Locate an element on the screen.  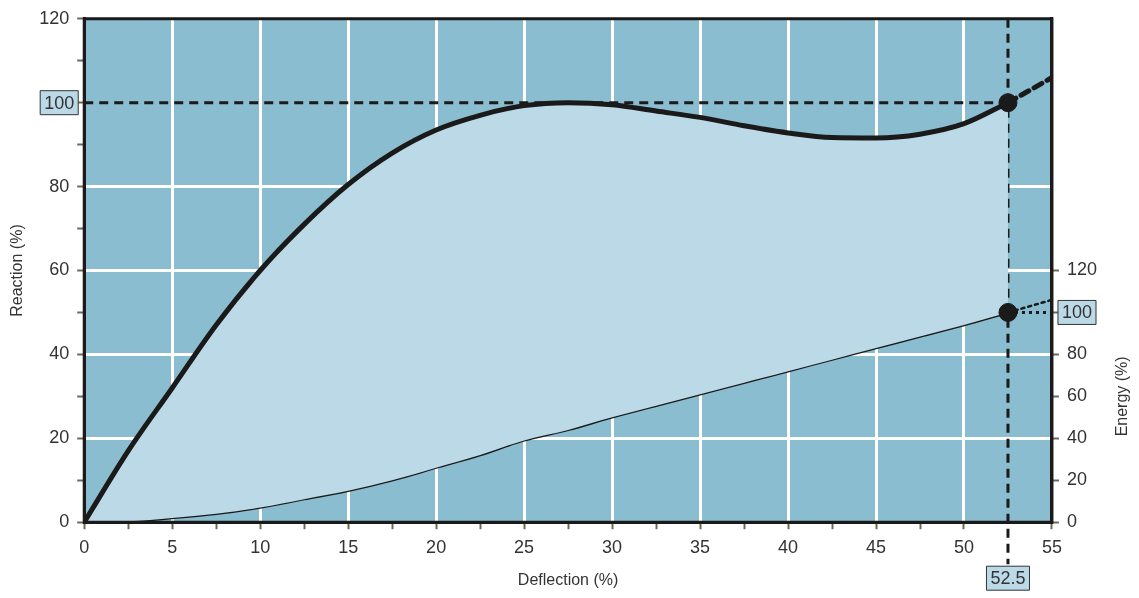
y2-tick-label: 120 is located at coordinates (1082, 269).